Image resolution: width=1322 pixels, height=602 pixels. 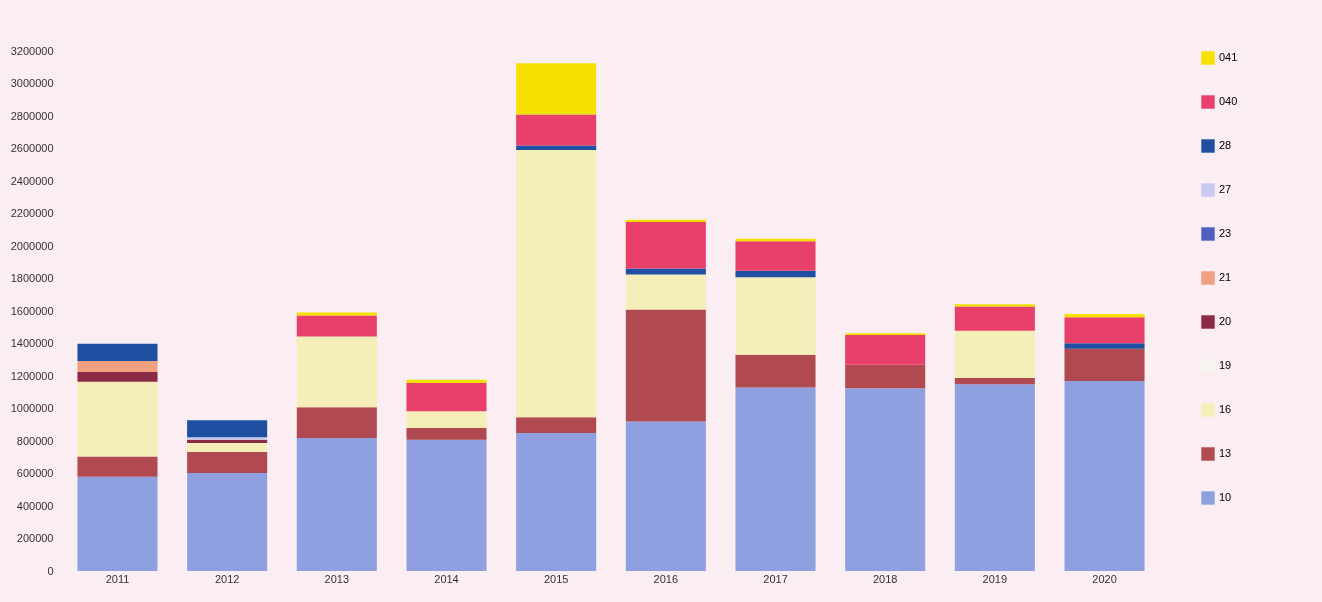 What do you see at coordinates (1225, 453) in the screenshot?
I see `legend-label: 13` at bounding box center [1225, 453].